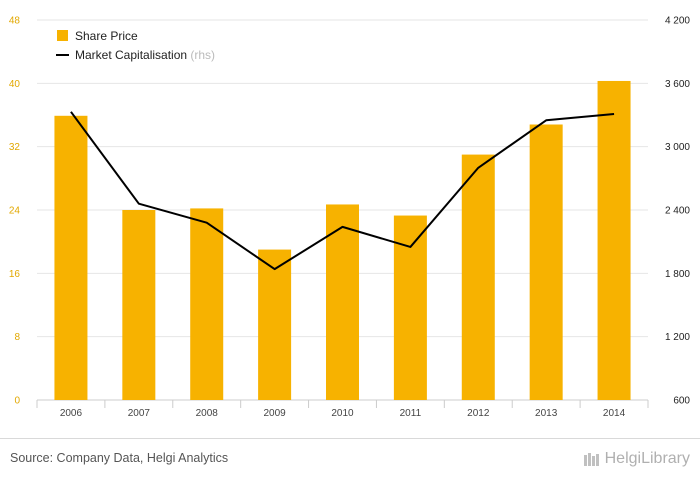  Describe the element at coordinates (591, 459) in the screenshot. I see `library-icon` at that location.